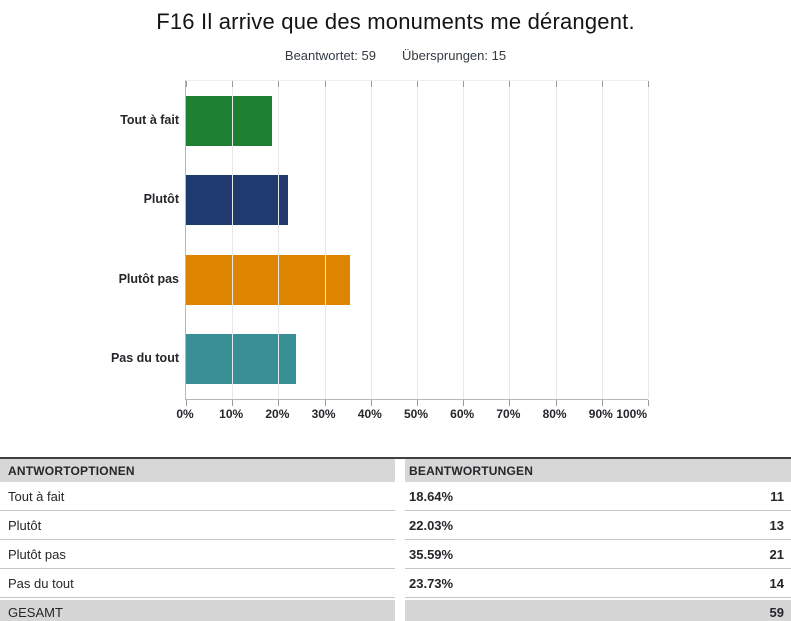 The width and height of the screenshot is (791, 621). I want to click on x-axis-label: 40%, so click(369, 414).